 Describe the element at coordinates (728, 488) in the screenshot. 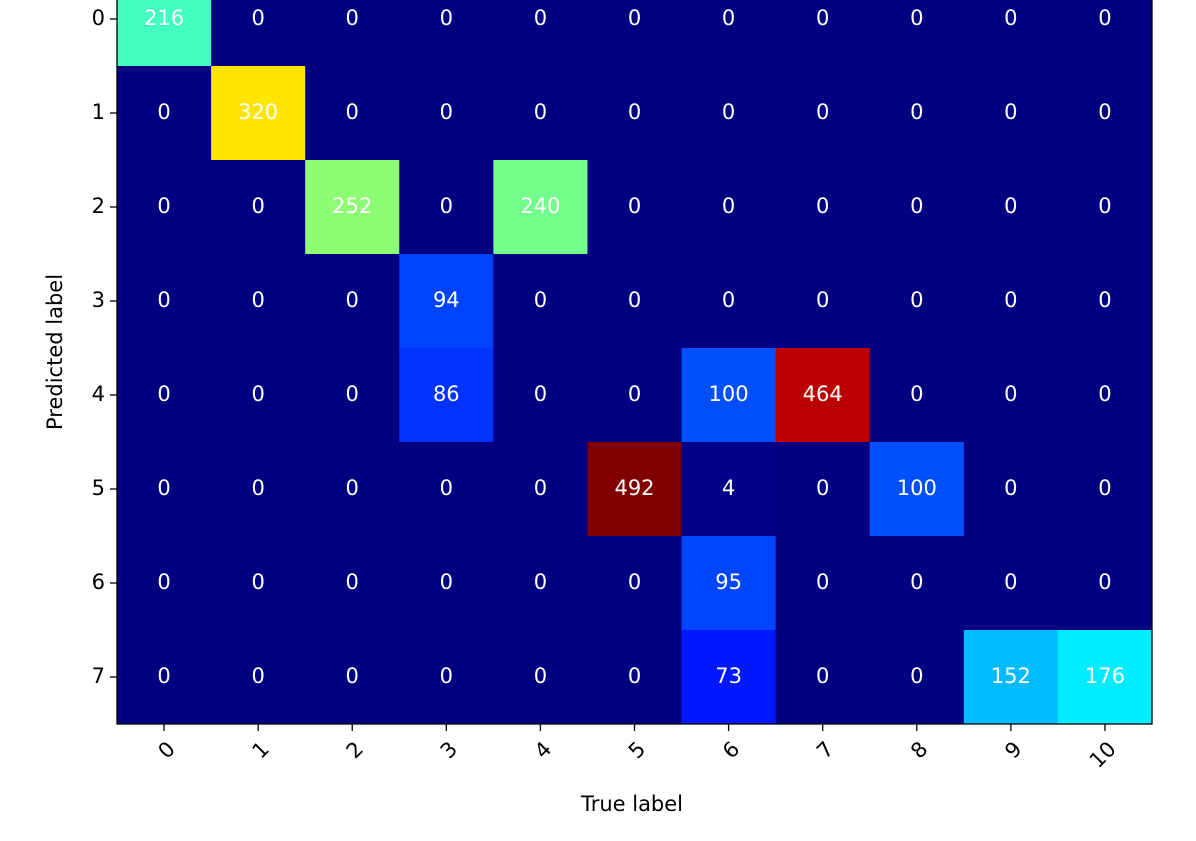

I see `cell-value-label: 4` at that location.